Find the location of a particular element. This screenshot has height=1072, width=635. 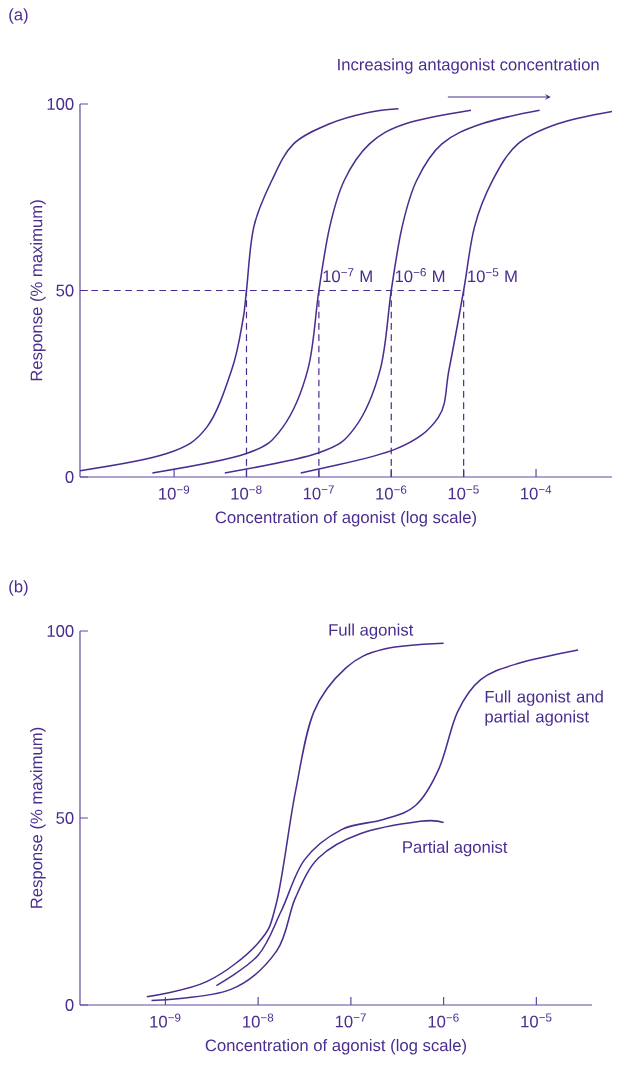

text: (a) is located at coordinates (18, 16).